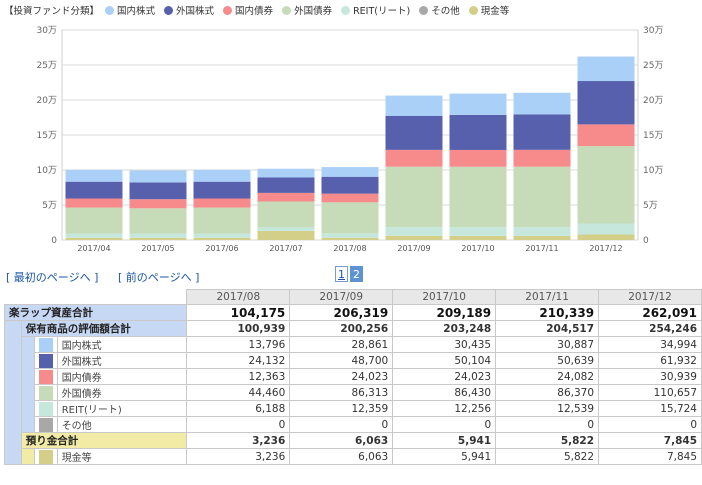  What do you see at coordinates (653, 171) in the screenshot?
I see `y-tick-label-right: 10万` at bounding box center [653, 171].